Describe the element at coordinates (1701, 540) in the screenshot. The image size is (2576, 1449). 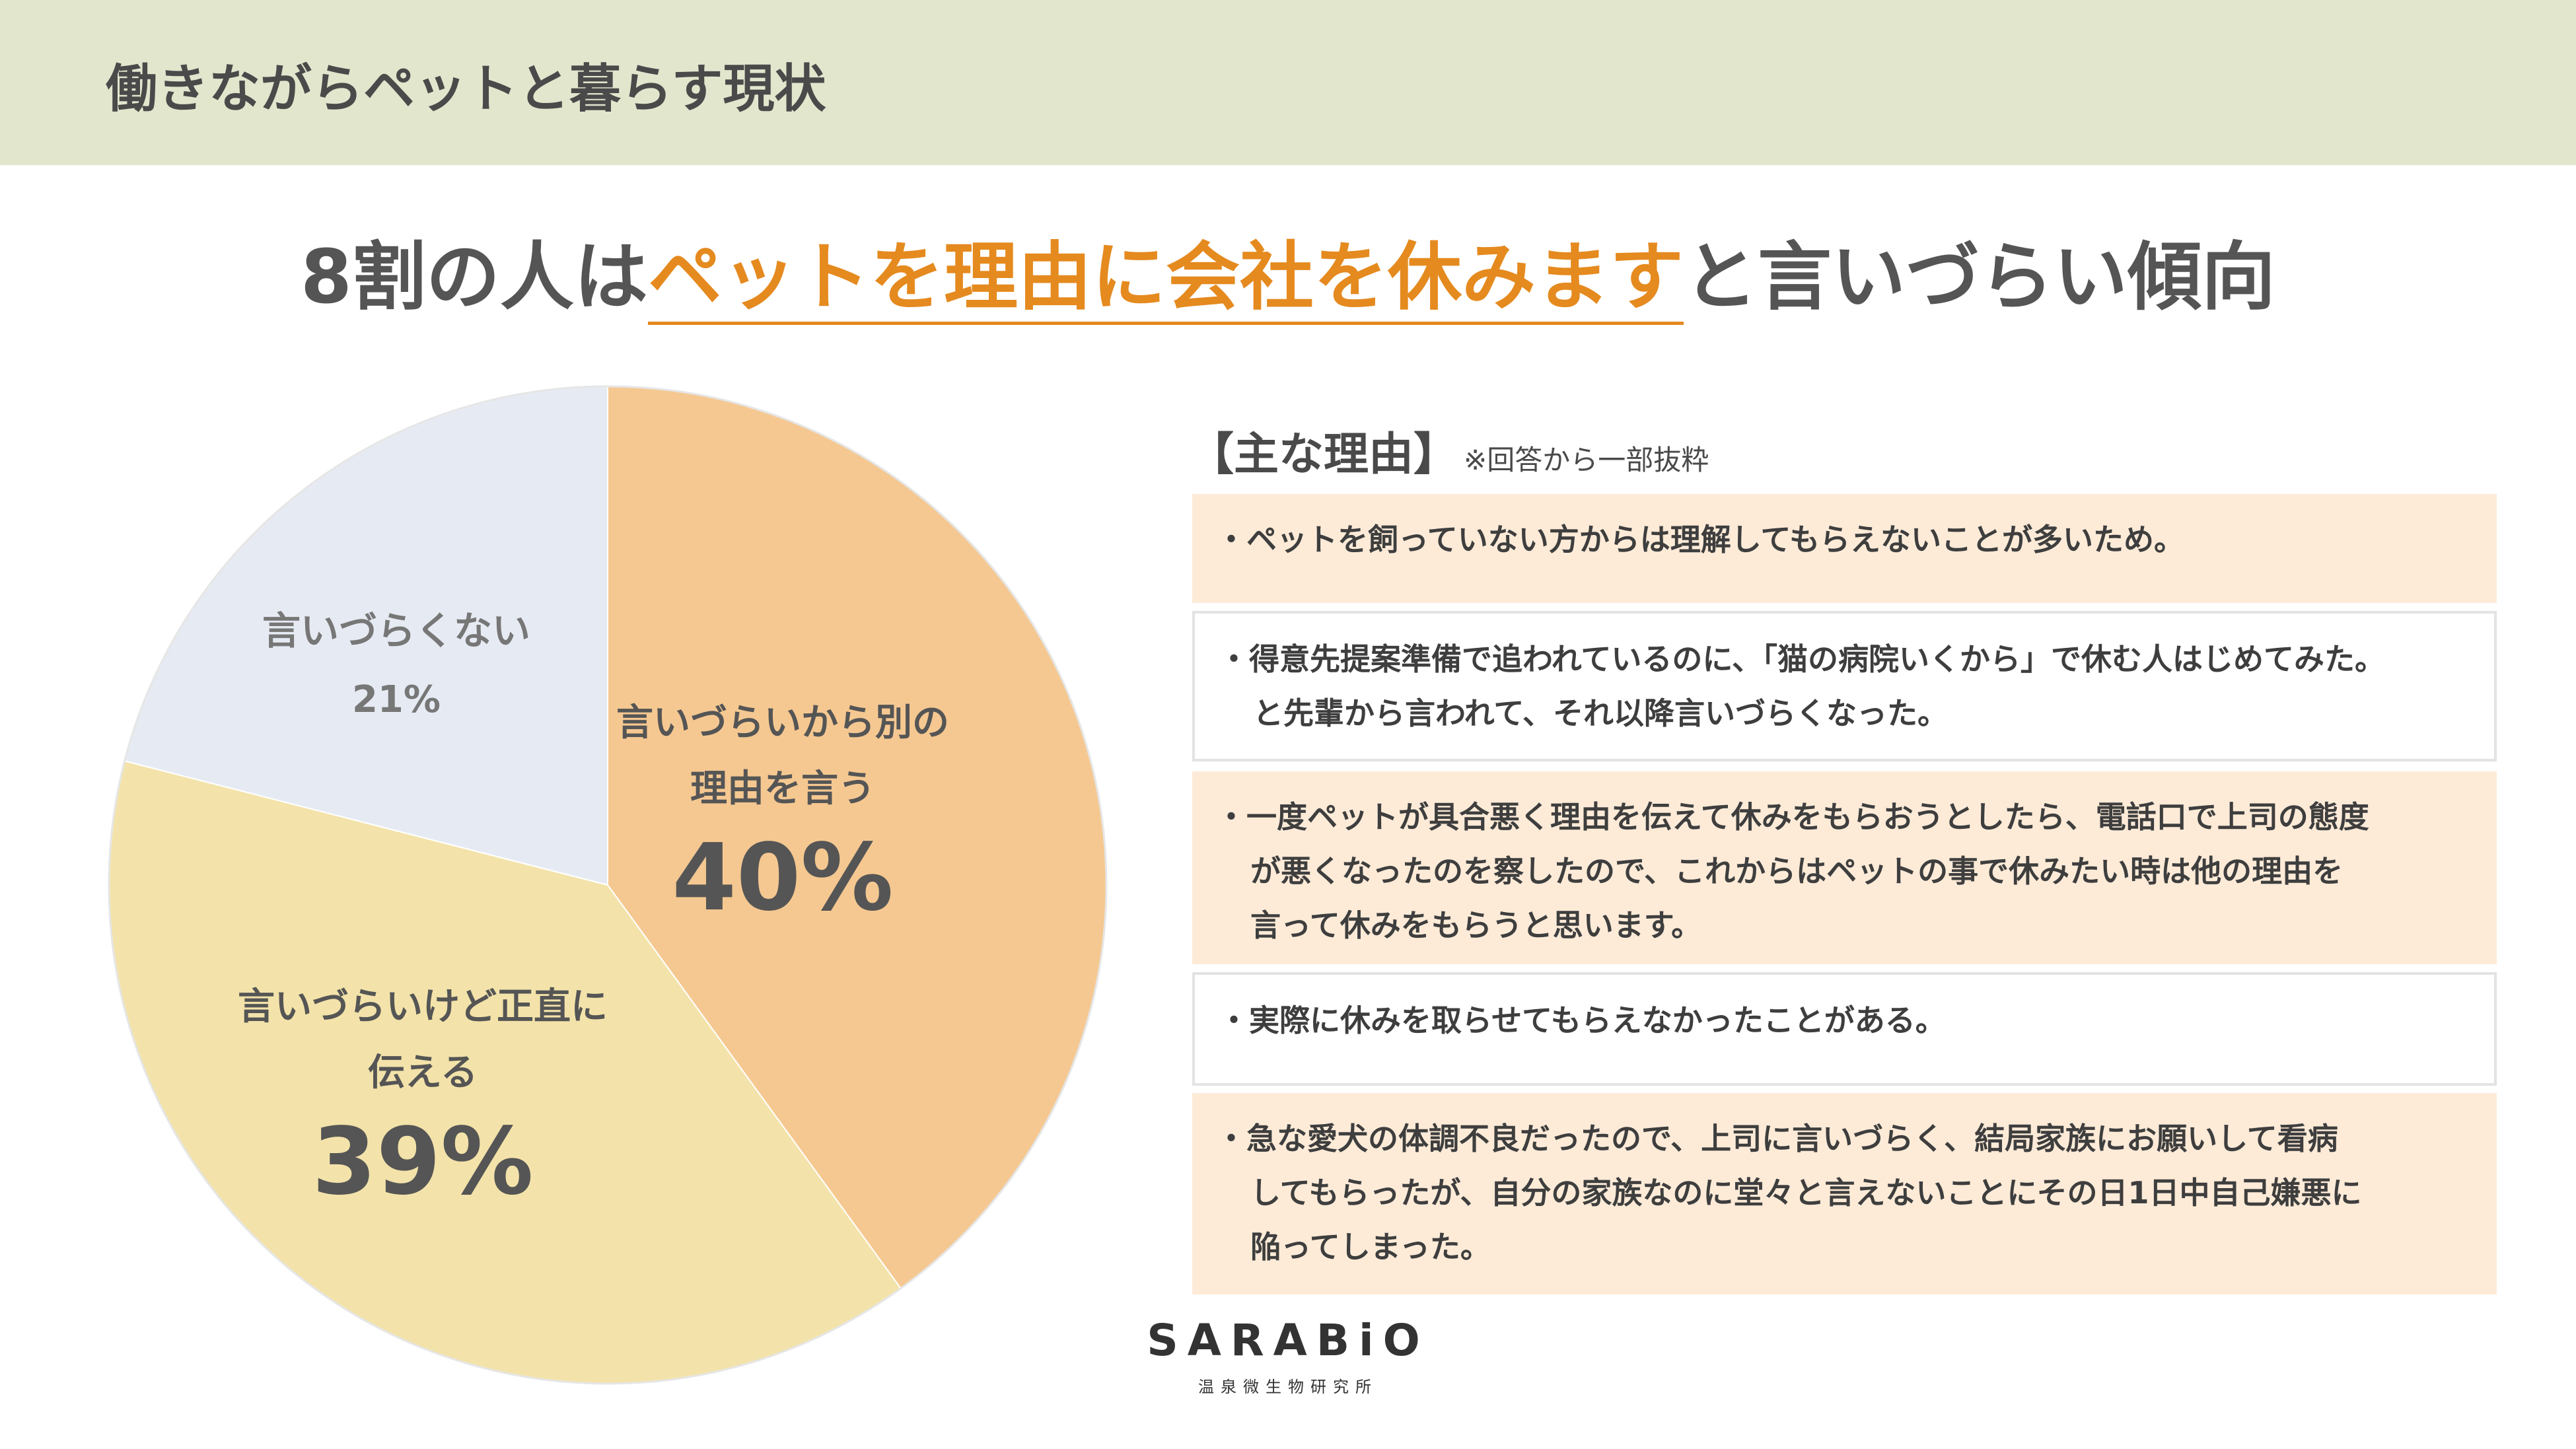
I see `reason-line: ・ペットを飼っていない方からは理解してもらえないことが多いため。` at that location.